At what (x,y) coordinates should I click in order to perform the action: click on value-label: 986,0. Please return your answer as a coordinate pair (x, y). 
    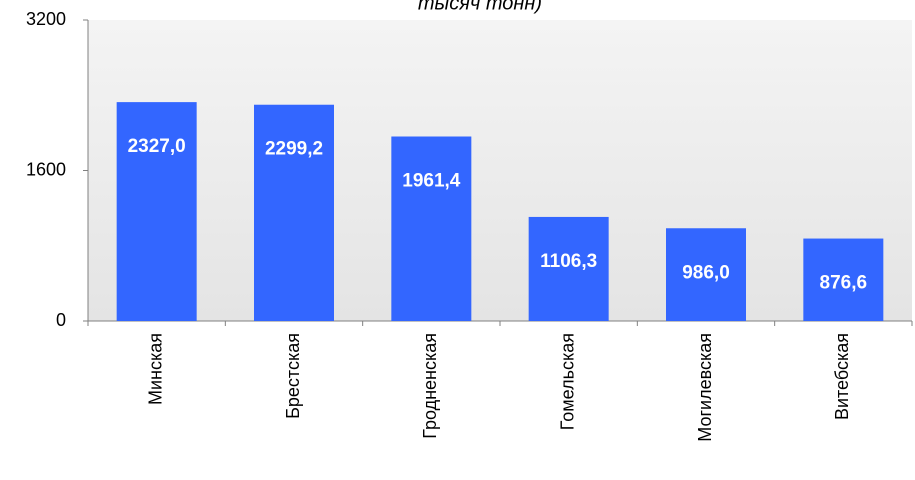
    Looking at the image, I should click on (706, 272).